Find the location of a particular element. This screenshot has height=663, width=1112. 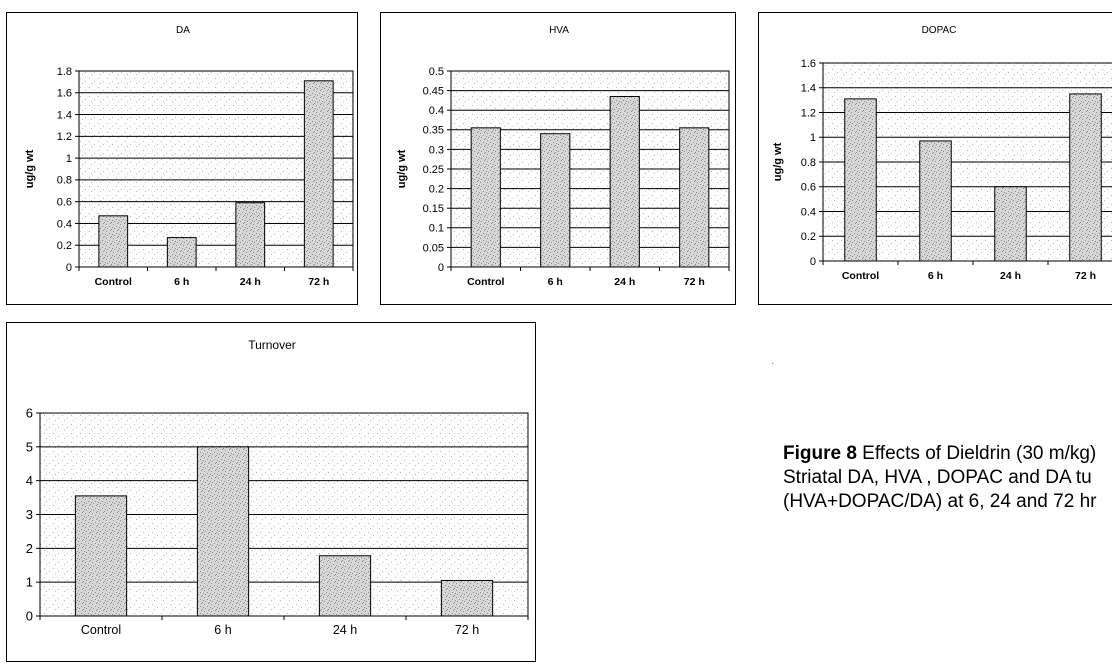

y-tick-label: 0.45 is located at coordinates (433, 91).